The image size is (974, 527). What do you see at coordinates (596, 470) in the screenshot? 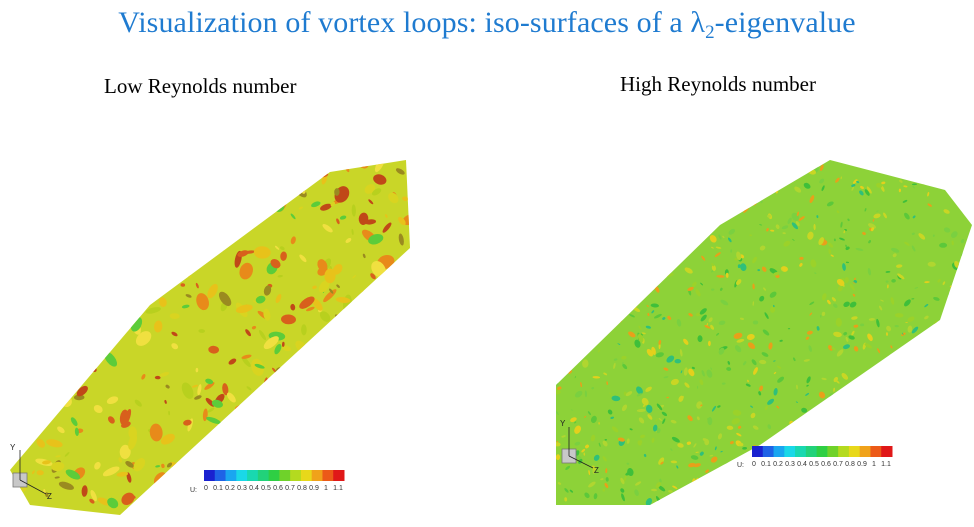
I see `axis-z-label-high: Z` at bounding box center [596, 470].